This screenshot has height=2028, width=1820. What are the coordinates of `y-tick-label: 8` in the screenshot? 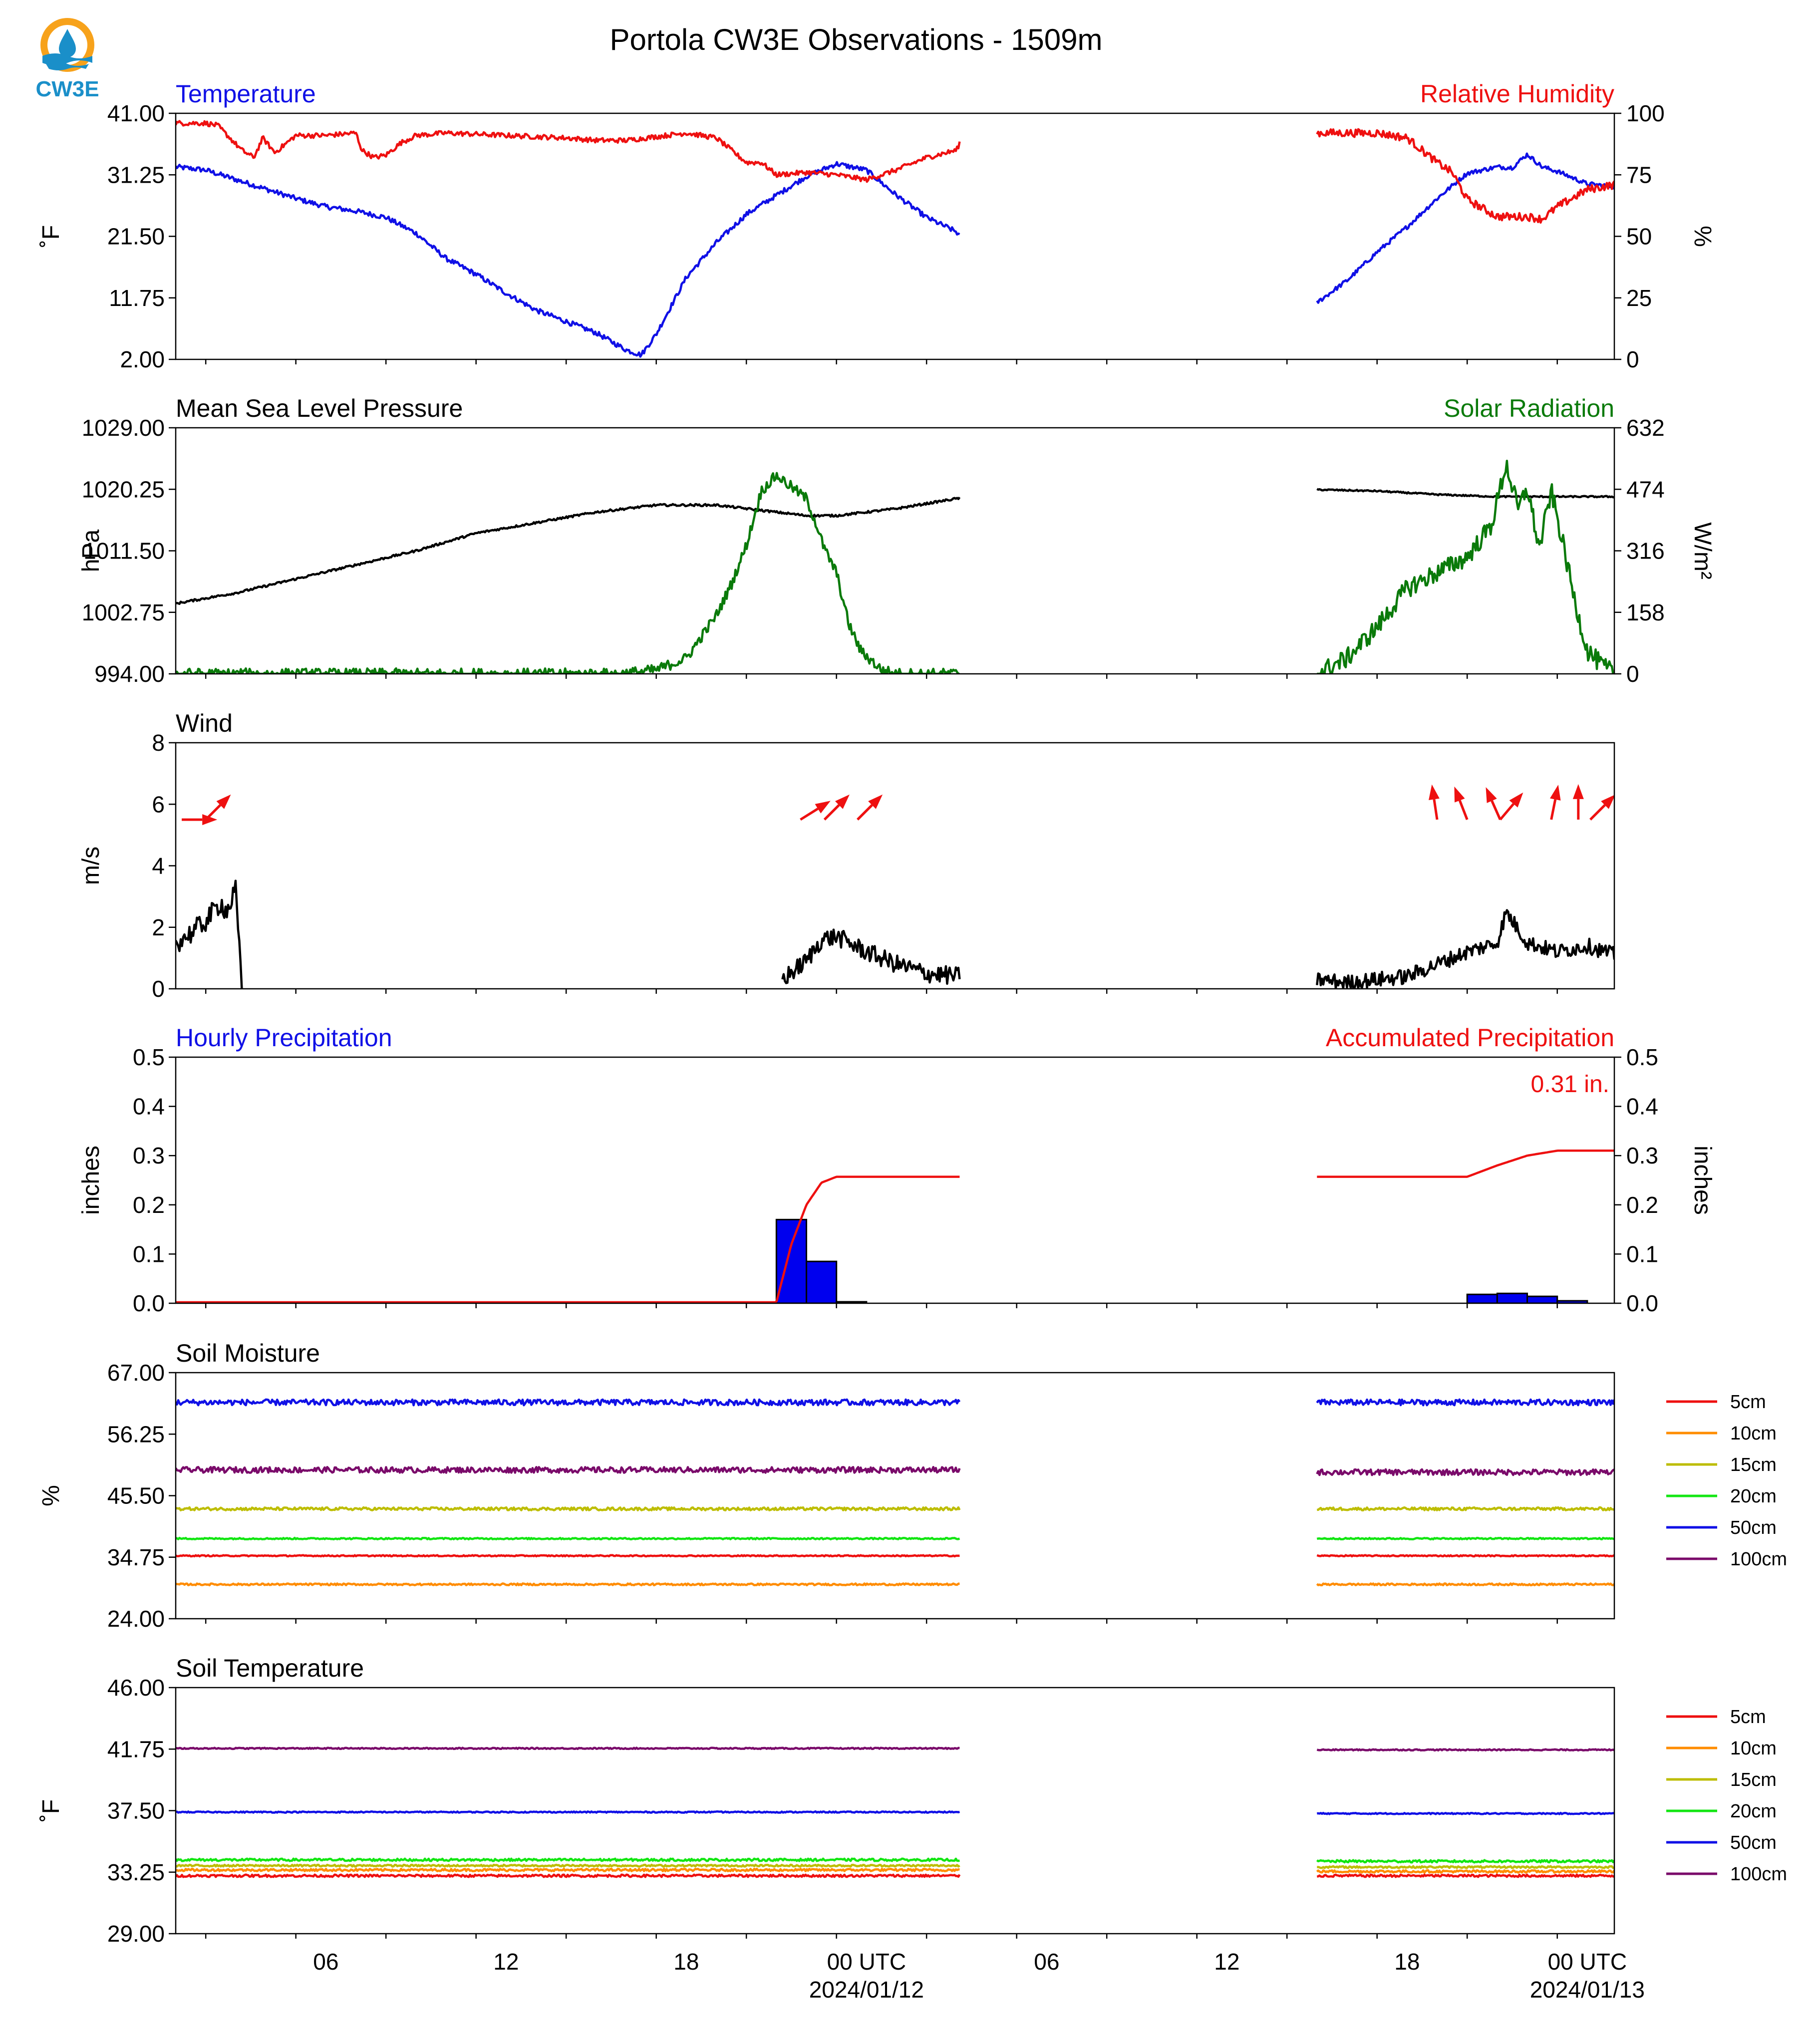 It's located at (158, 743).